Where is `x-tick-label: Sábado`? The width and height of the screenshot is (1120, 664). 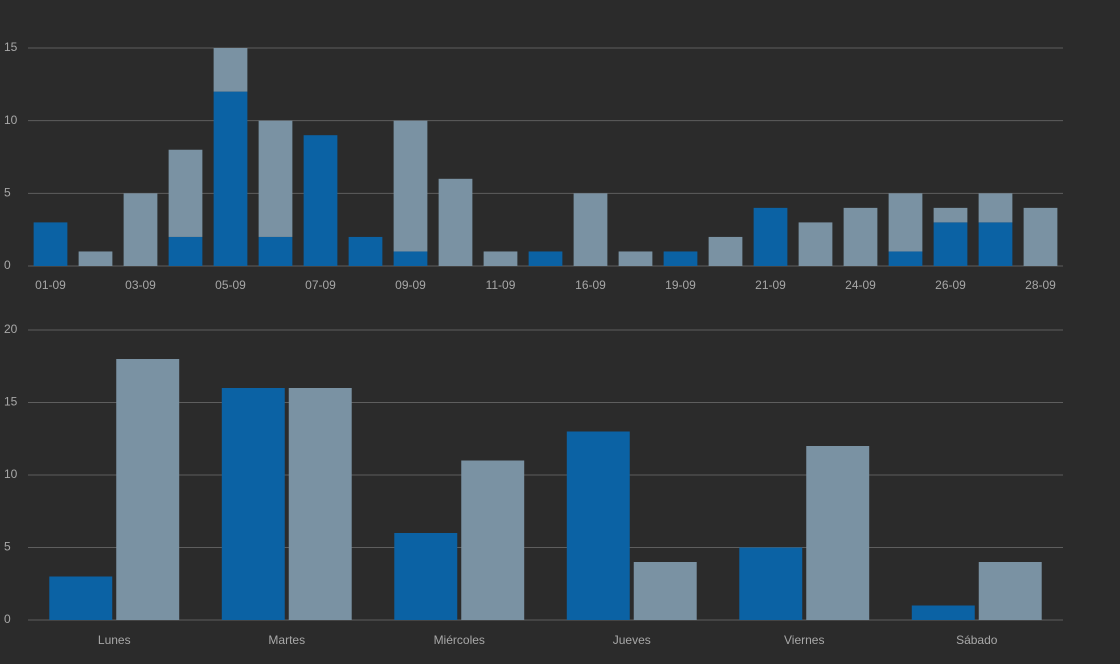
x-tick-label: Sábado is located at coordinates (977, 640).